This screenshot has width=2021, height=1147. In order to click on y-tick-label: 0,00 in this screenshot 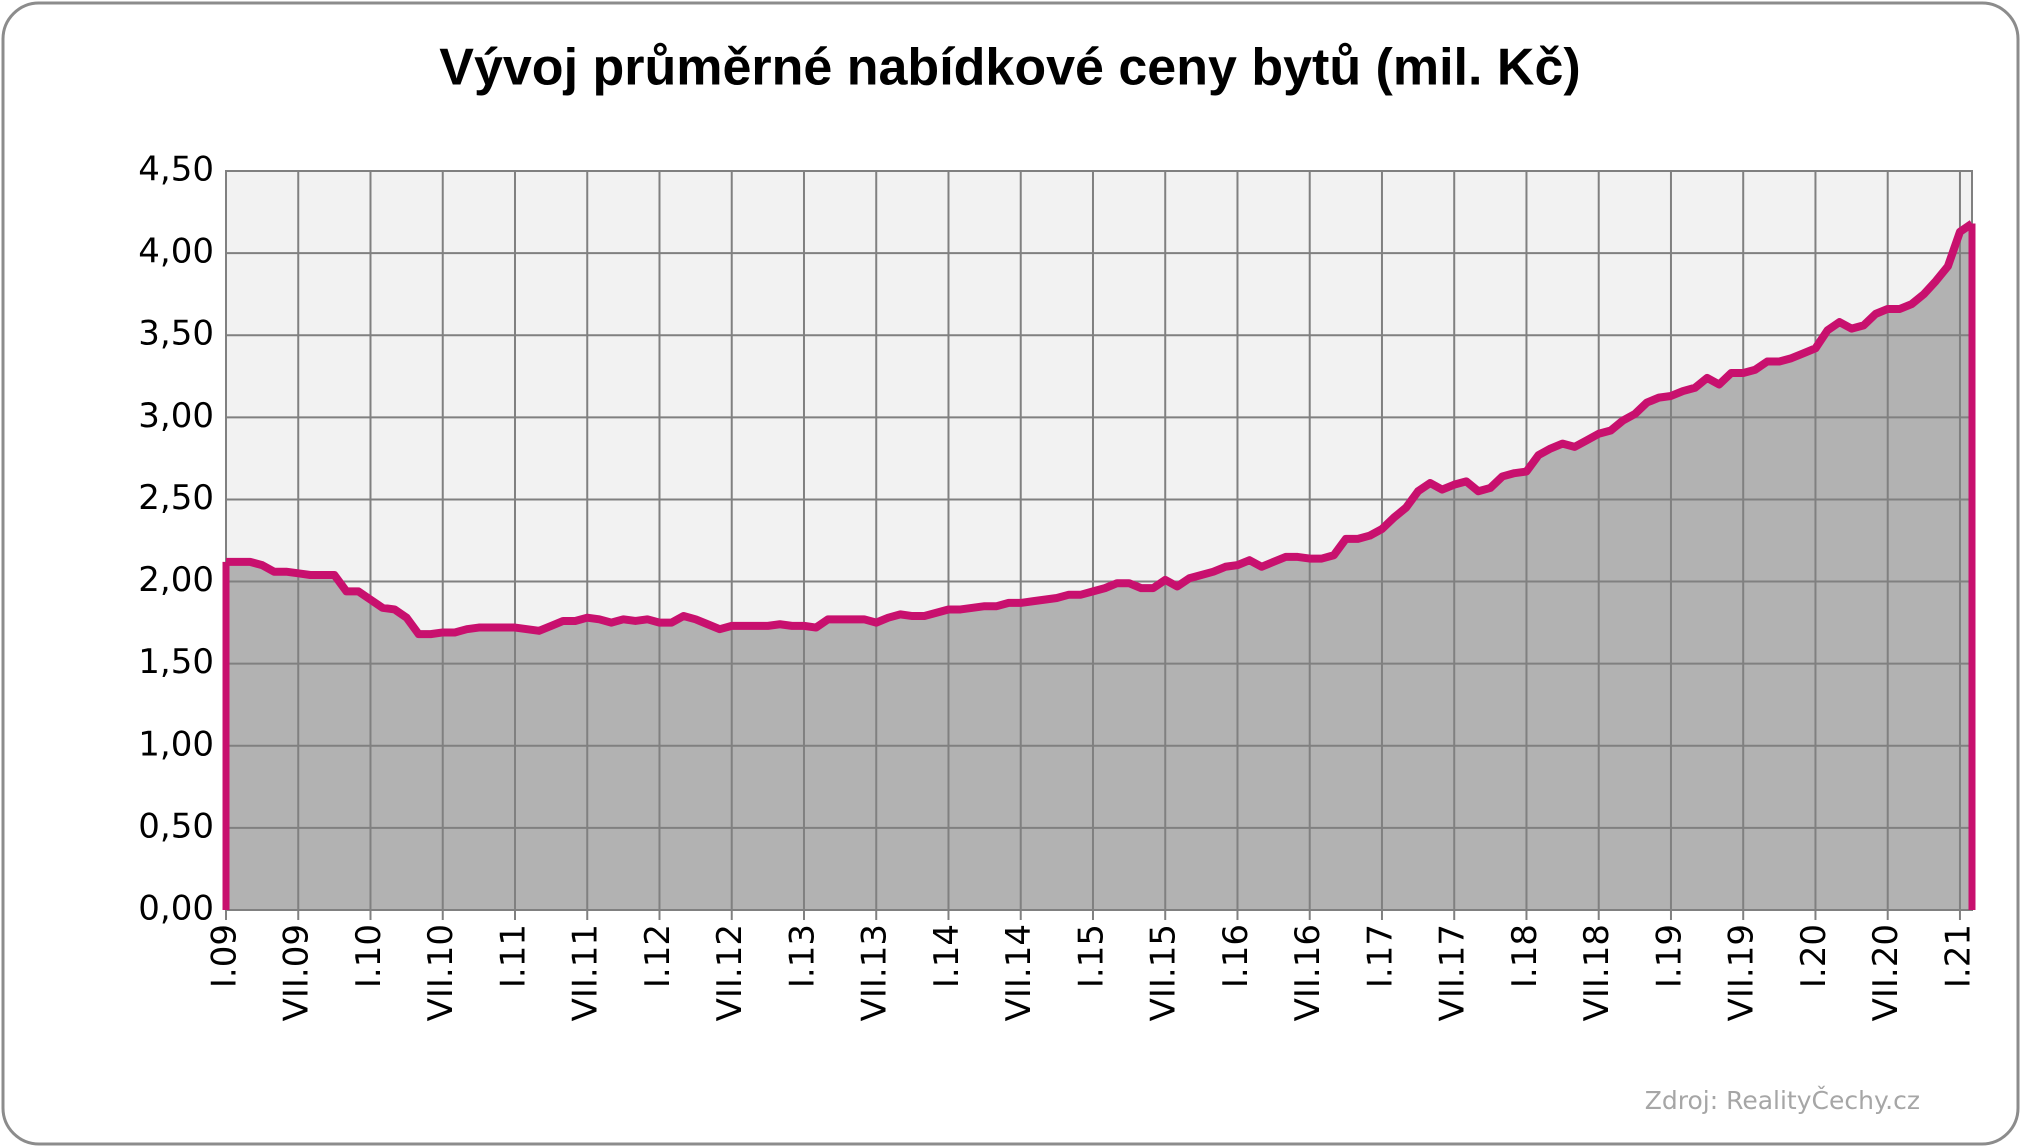, I will do `click(176, 909)`.